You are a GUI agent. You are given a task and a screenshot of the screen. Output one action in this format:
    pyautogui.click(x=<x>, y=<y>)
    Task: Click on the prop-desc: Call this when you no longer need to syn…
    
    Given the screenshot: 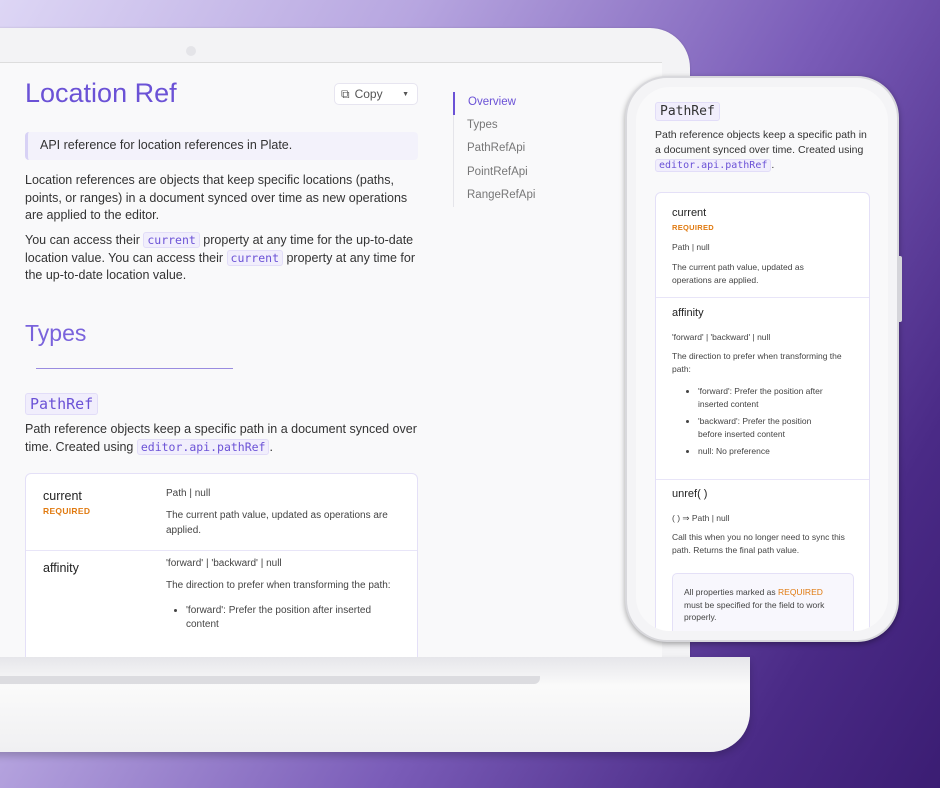 What is the action you would take?
    pyautogui.click(x=758, y=543)
    